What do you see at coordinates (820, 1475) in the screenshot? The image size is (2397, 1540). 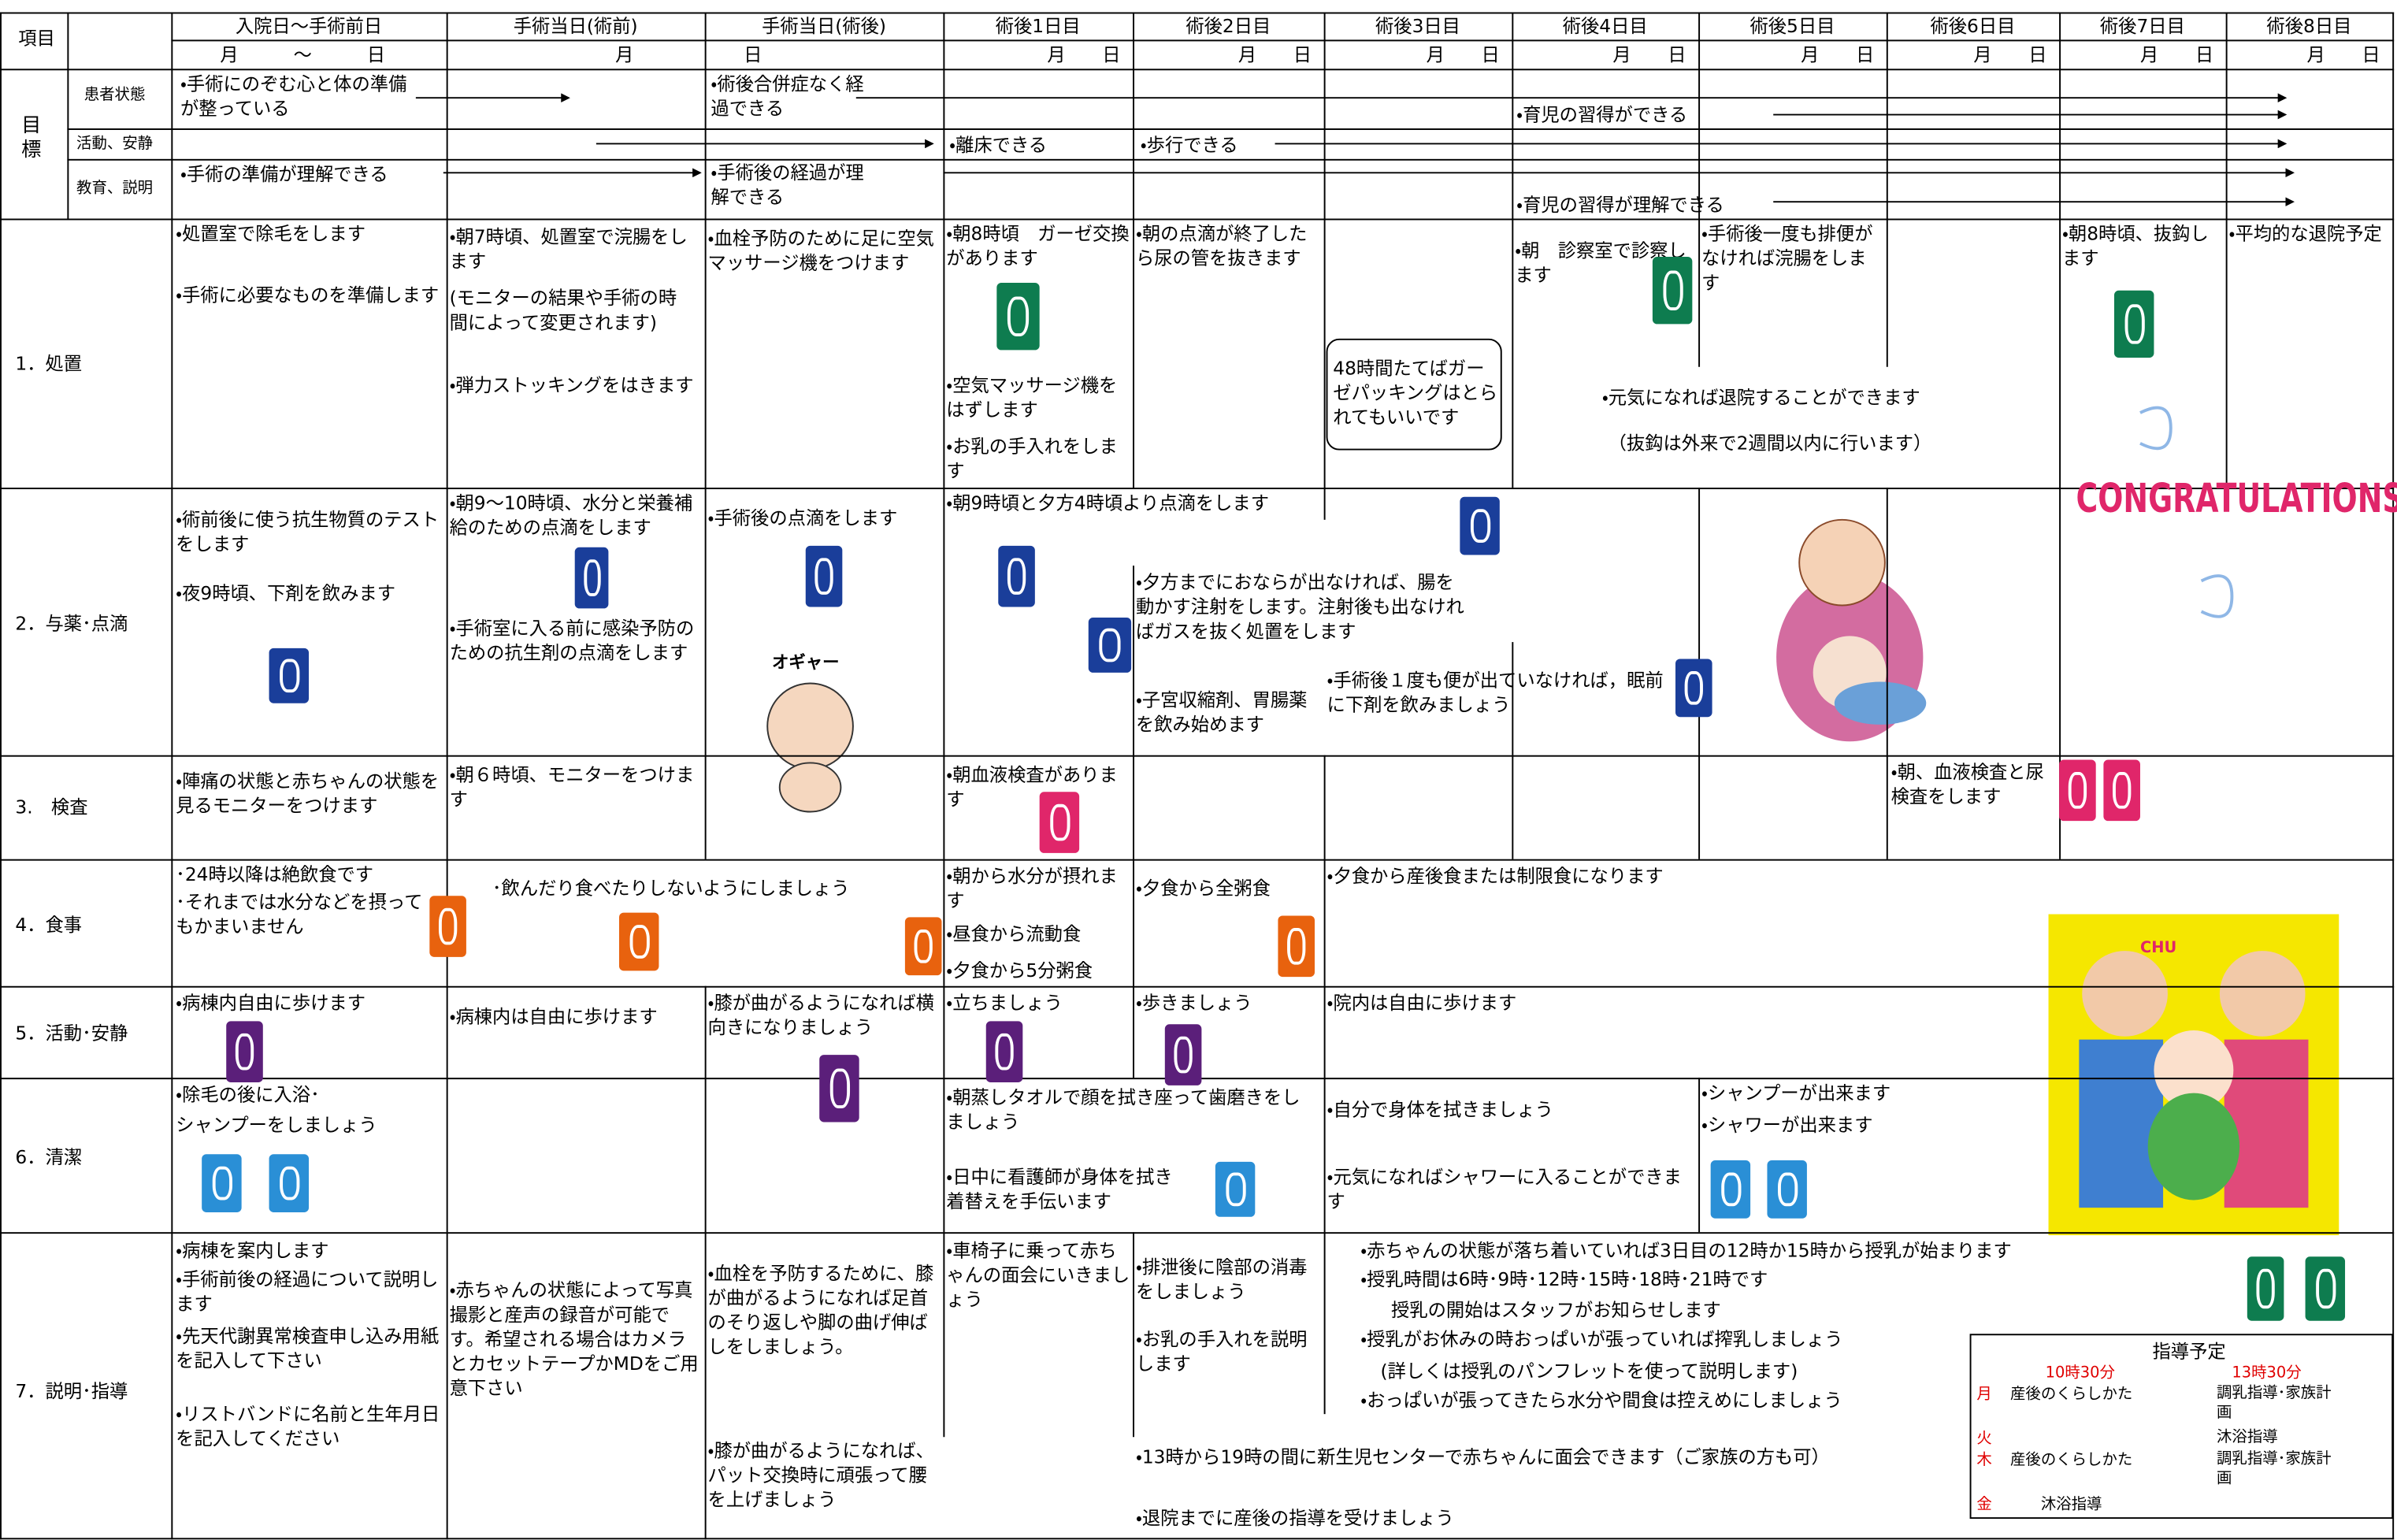 I see `cell-text: ・膝が曲がるようになれば、パット交換時に頑張って腰を上げましょう` at bounding box center [820, 1475].